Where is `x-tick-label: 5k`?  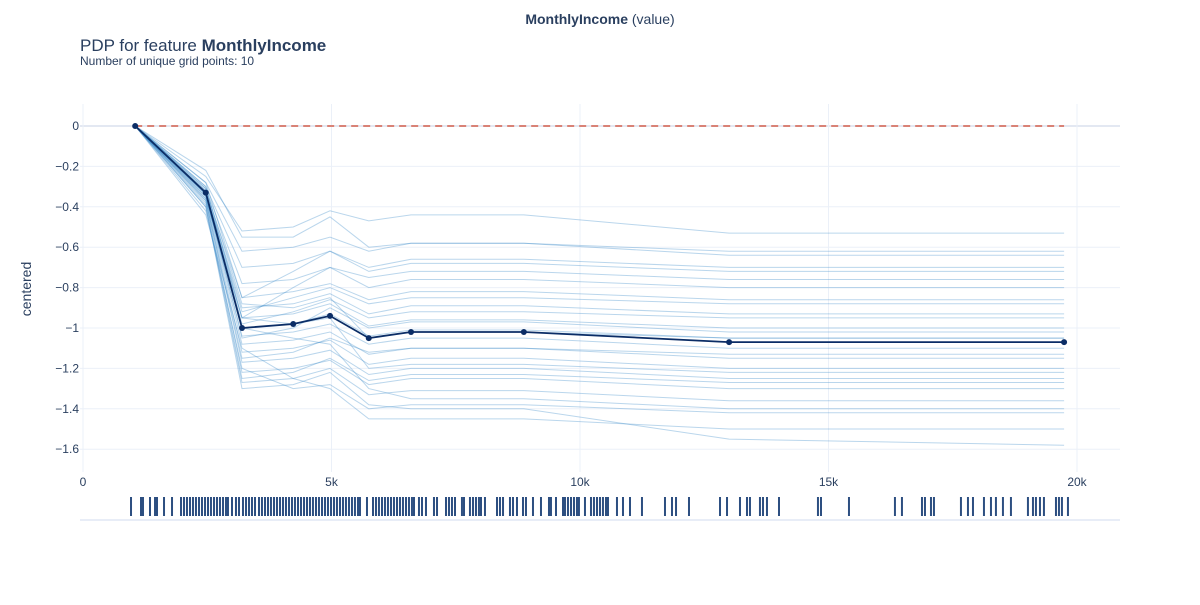
x-tick-label: 5k is located at coordinates (332, 482).